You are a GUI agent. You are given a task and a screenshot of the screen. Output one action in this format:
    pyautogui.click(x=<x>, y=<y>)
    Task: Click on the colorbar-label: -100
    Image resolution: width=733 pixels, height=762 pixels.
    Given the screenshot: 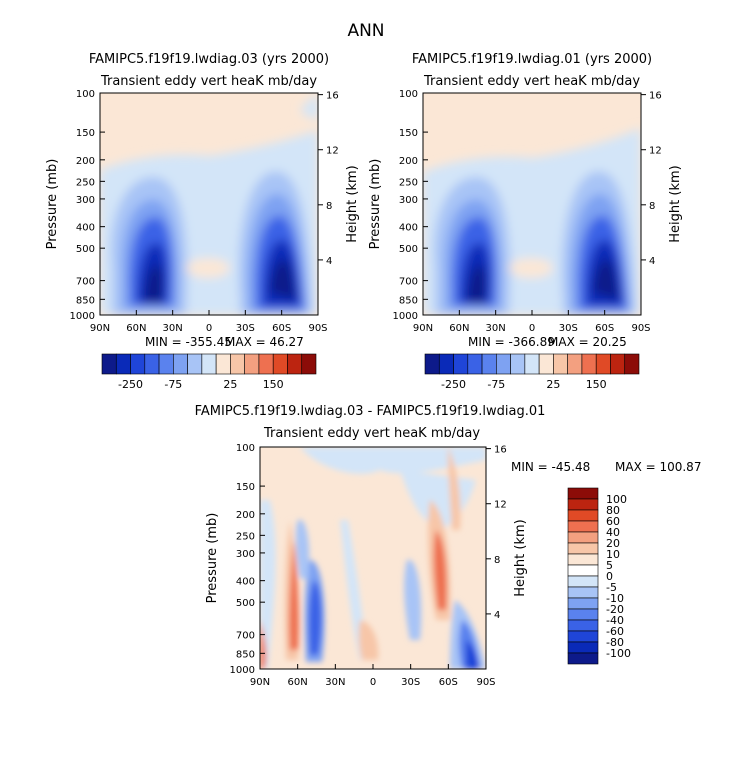 What is the action you would take?
    pyautogui.click(x=618, y=653)
    